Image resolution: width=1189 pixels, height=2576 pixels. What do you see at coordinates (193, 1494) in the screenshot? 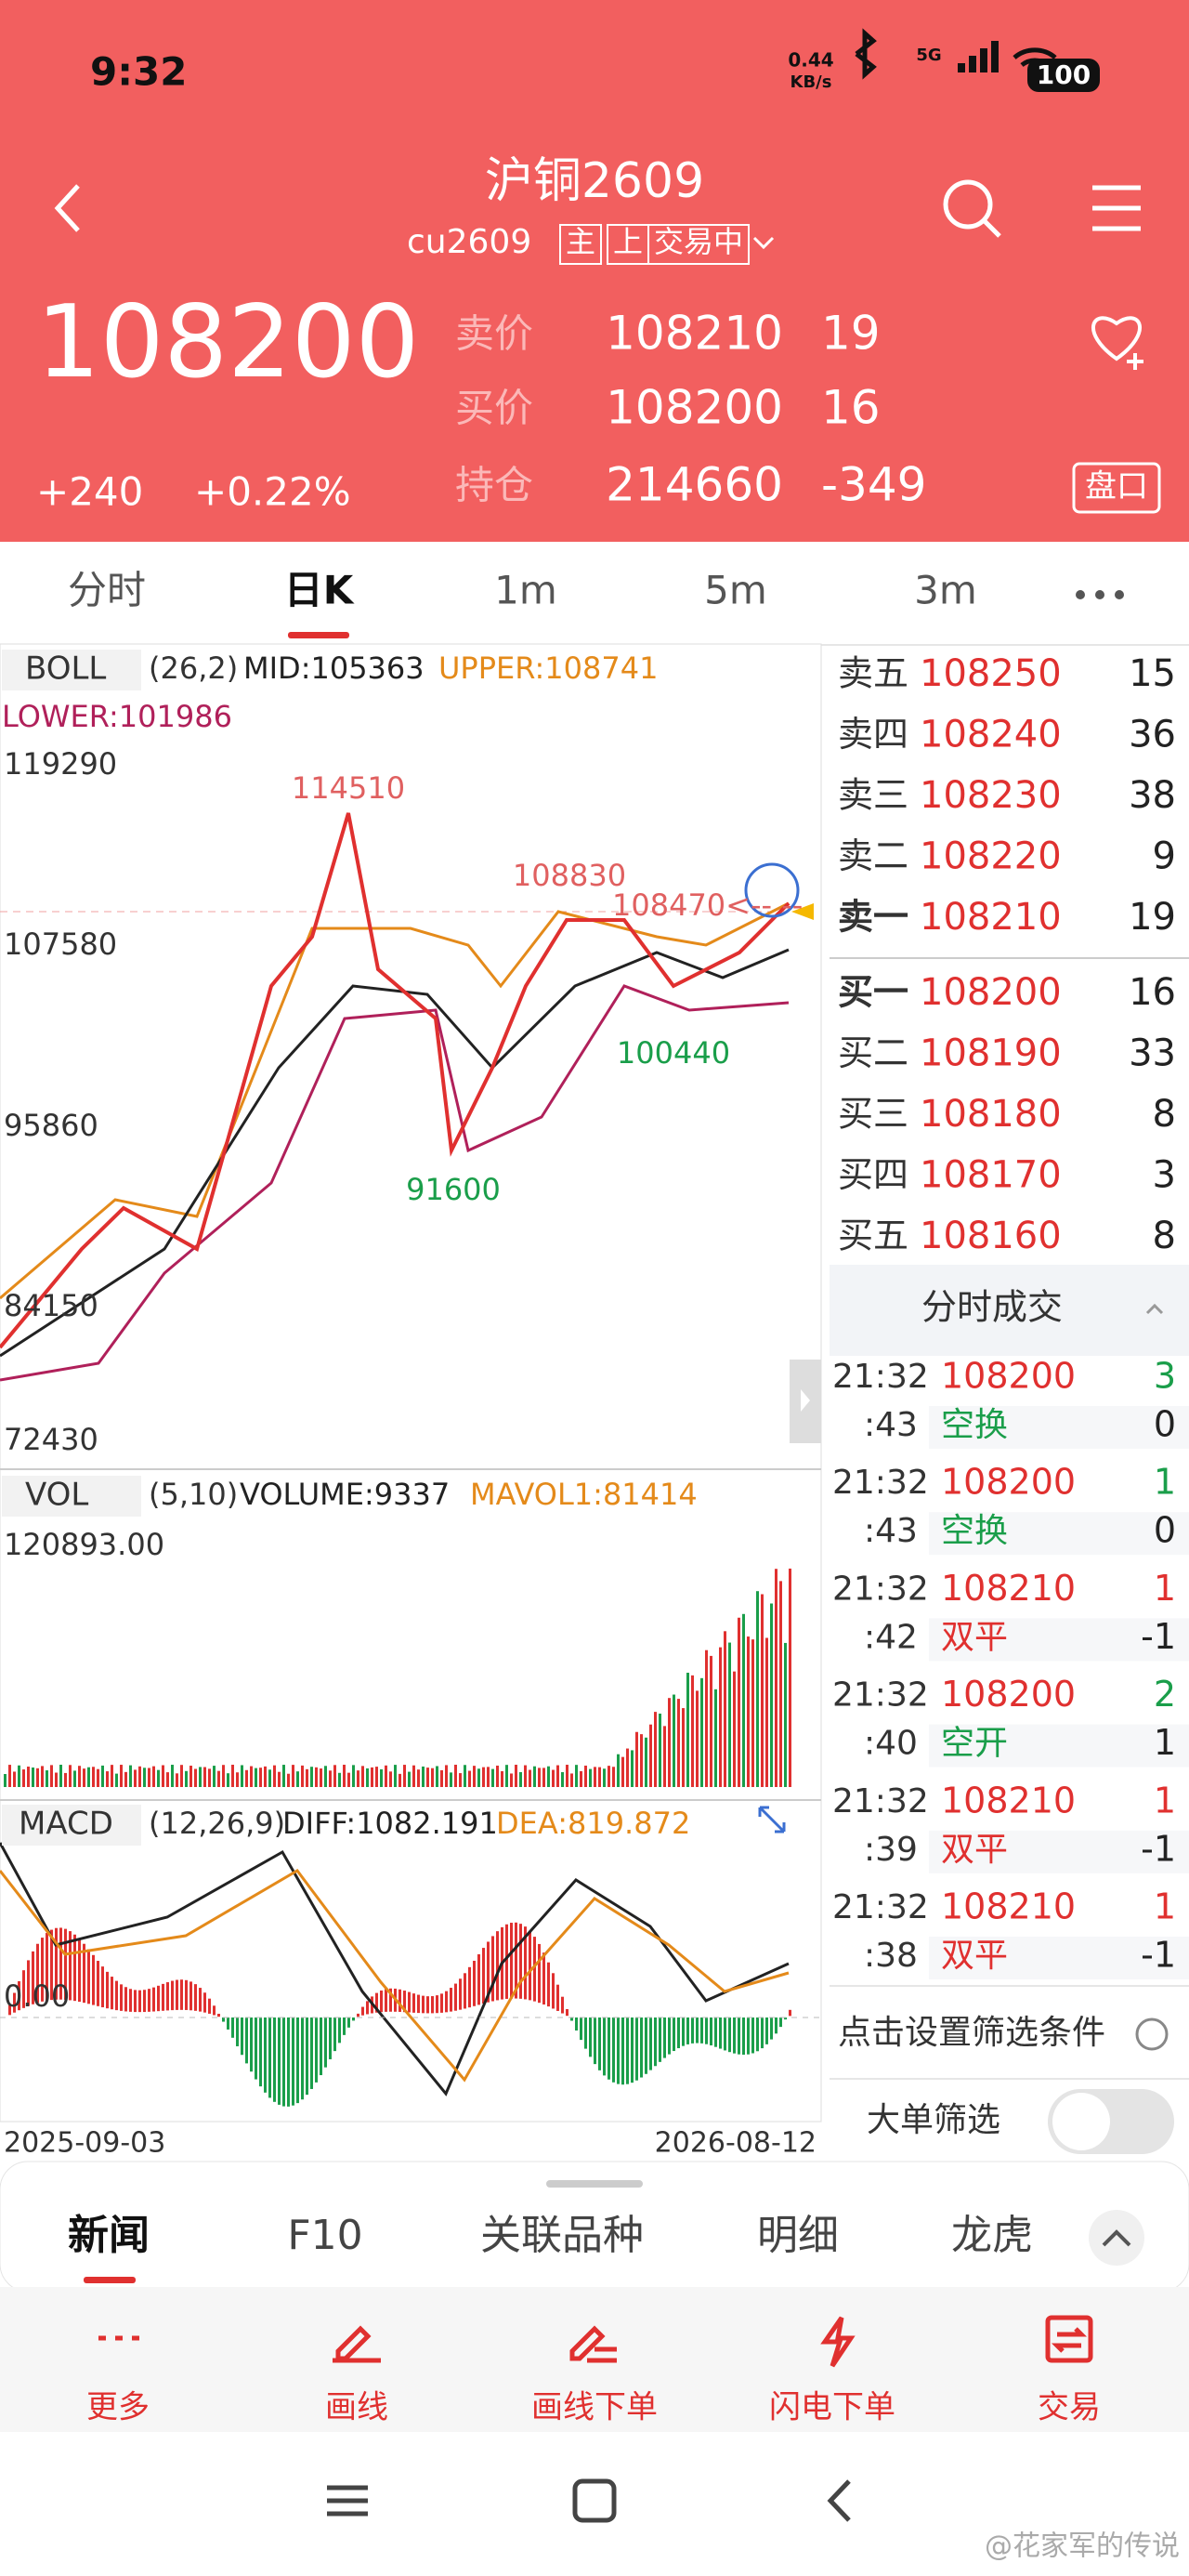
I see `vol-params: (5,10)` at bounding box center [193, 1494].